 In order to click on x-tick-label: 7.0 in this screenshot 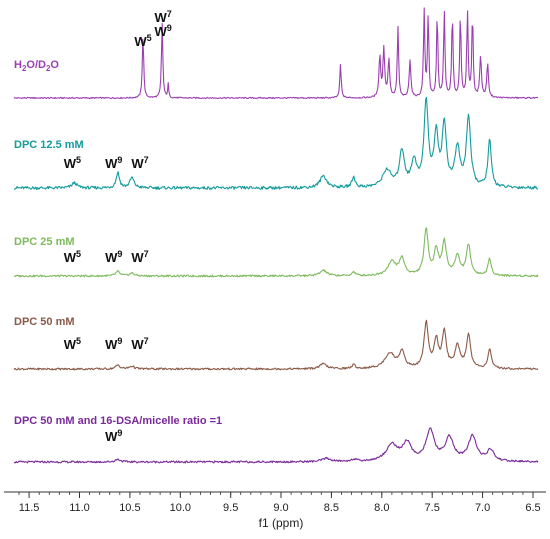, I will do `click(482, 508)`.